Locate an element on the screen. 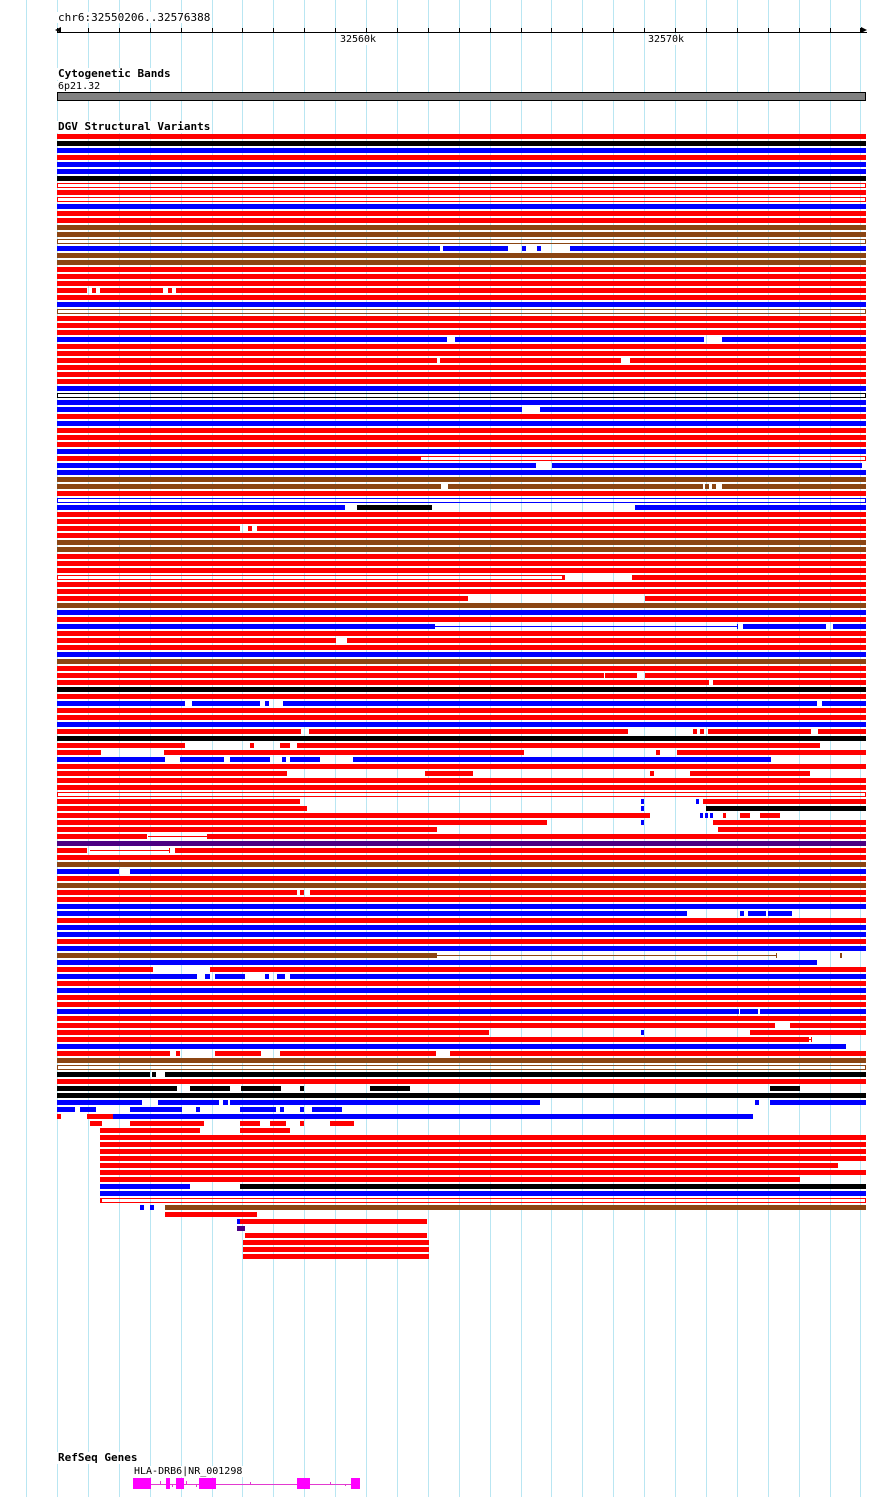 The image size is (890, 1497). genome-ruler: chr6:32550206..32576388 32560k 32570k is located at coordinates (445, 26).